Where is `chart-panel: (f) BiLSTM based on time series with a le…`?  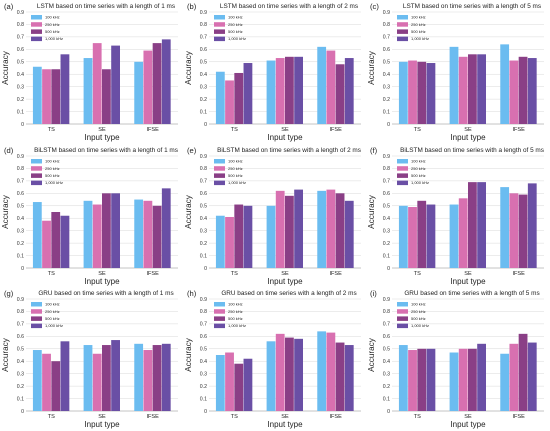 chart-panel: (f) BiLSTM based on time series with a le… is located at coordinates (455, 216).